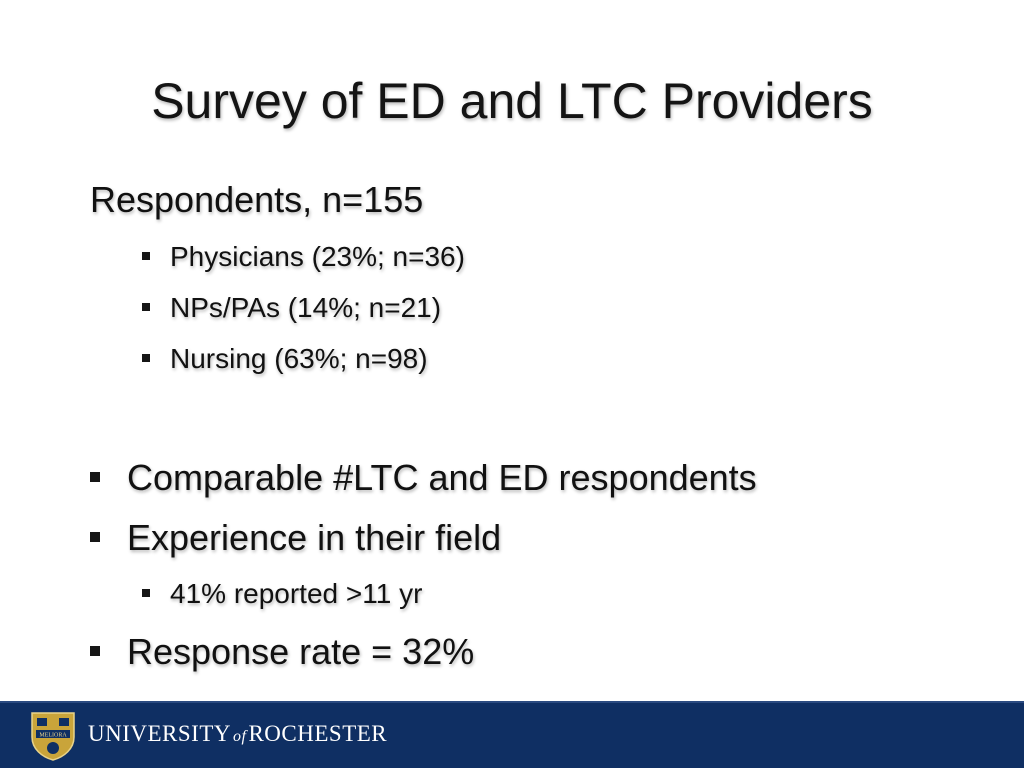 Image resolution: width=1024 pixels, height=768 pixels. I want to click on point-experience: Experience in their field, so click(295, 538).